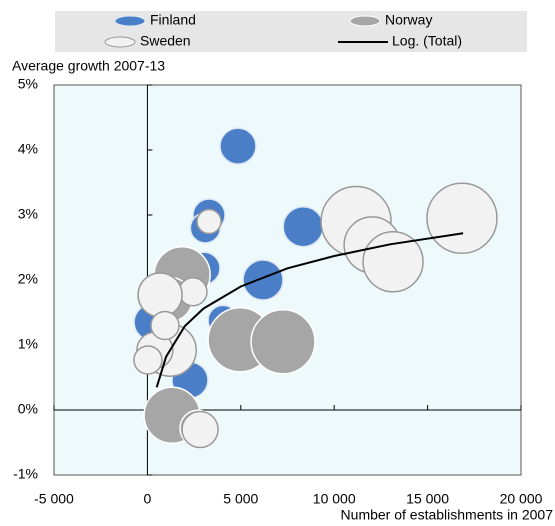 This screenshot has width=555, height=526. I want to click on y-tick-label: 3%, so click(28, 214).